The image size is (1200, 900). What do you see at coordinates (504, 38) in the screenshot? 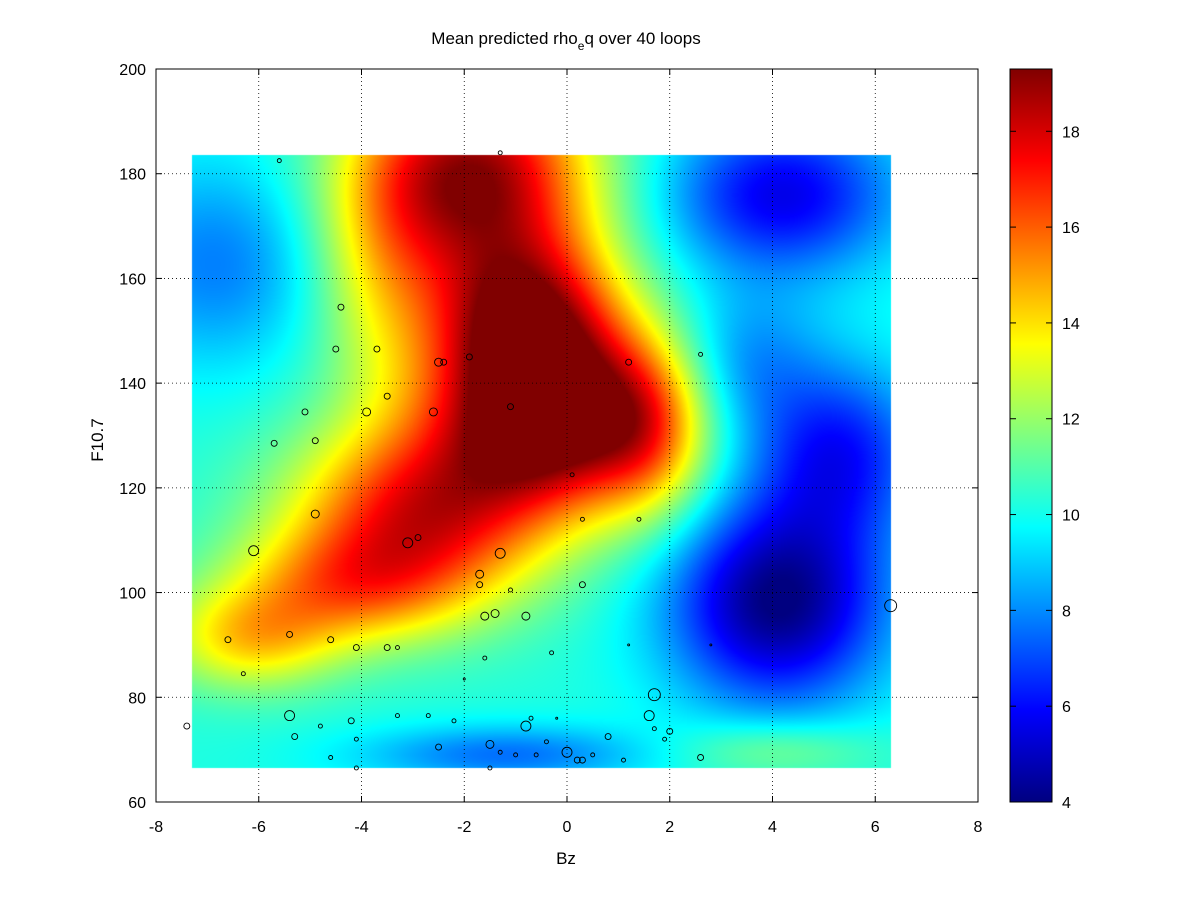
I see `title-main: Mean predicted rho` at bounding box center [504, 38].